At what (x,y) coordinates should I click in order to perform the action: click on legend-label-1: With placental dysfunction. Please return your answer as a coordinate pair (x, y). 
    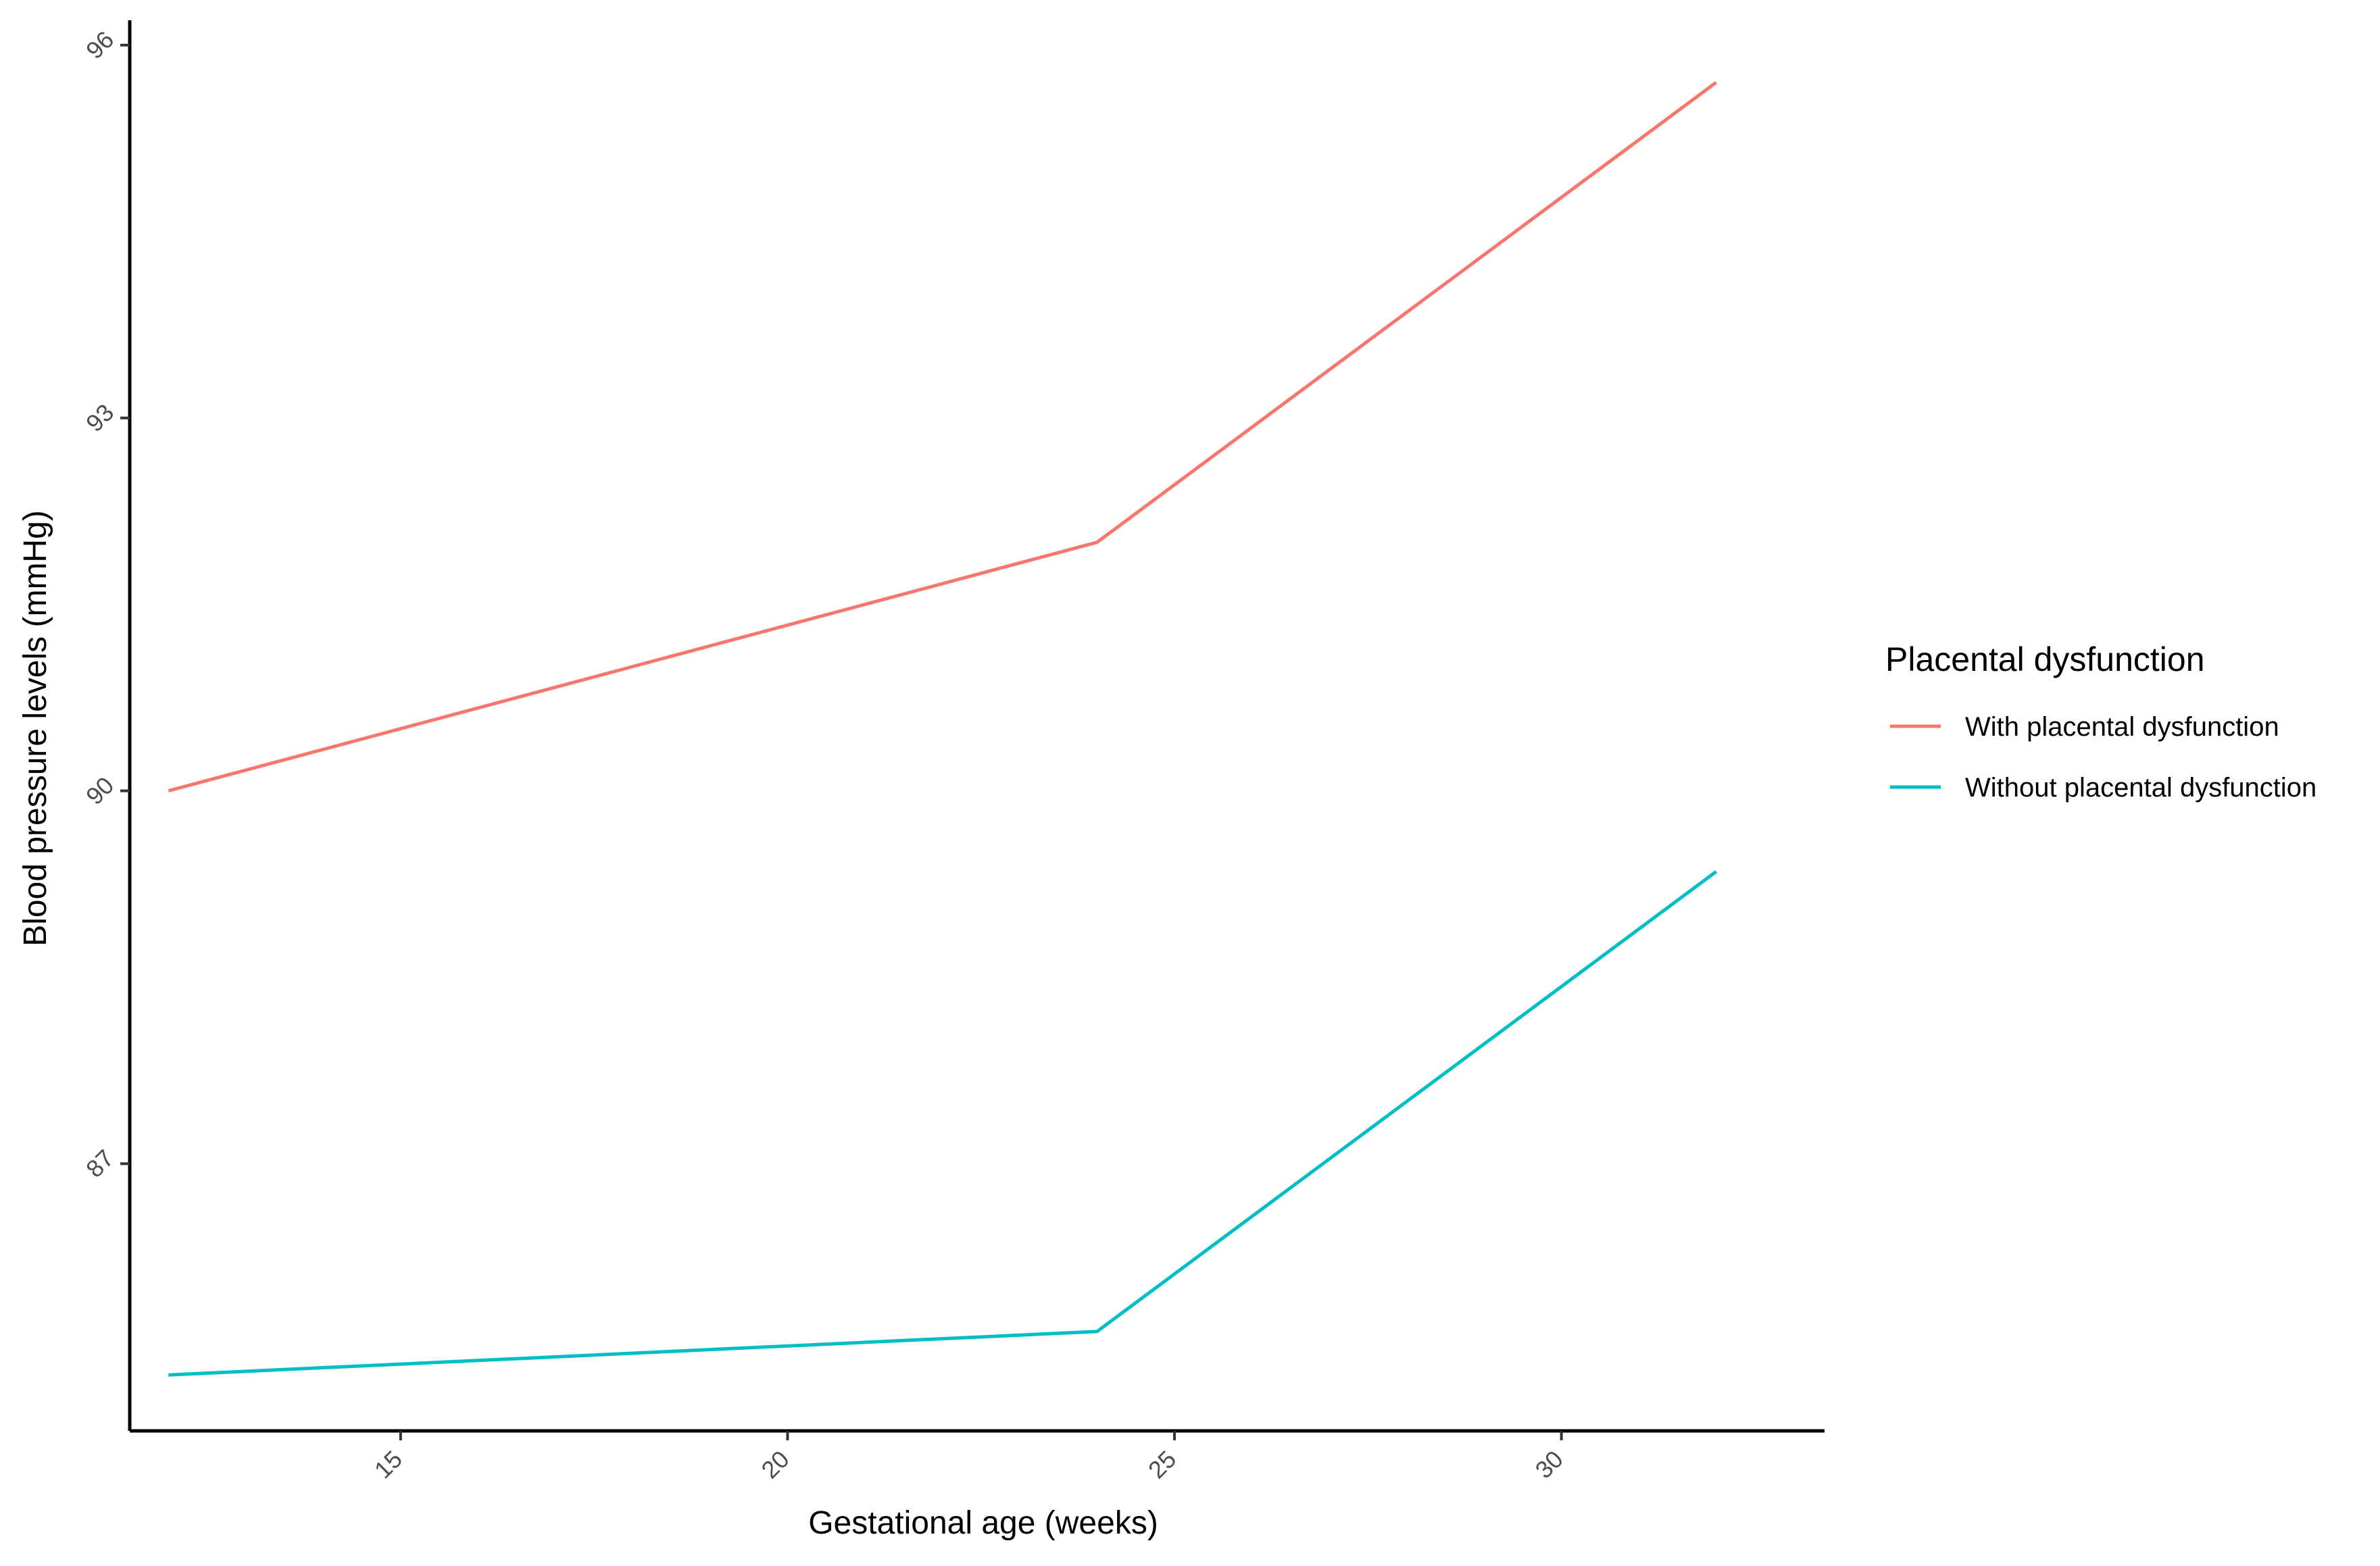
    Looking at the image, I should click on (2122, 727).